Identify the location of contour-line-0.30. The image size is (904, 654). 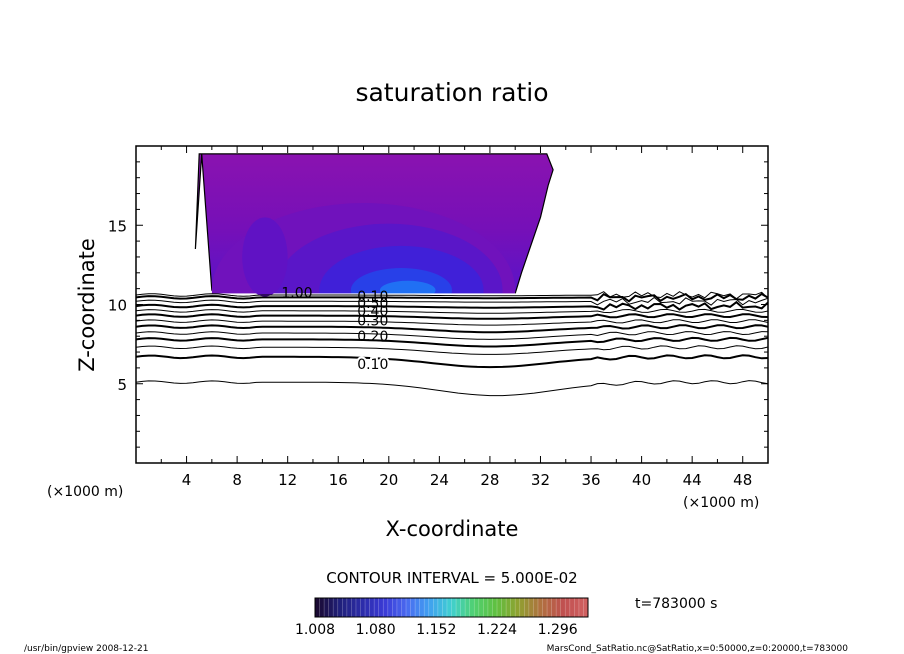
(452, 329).